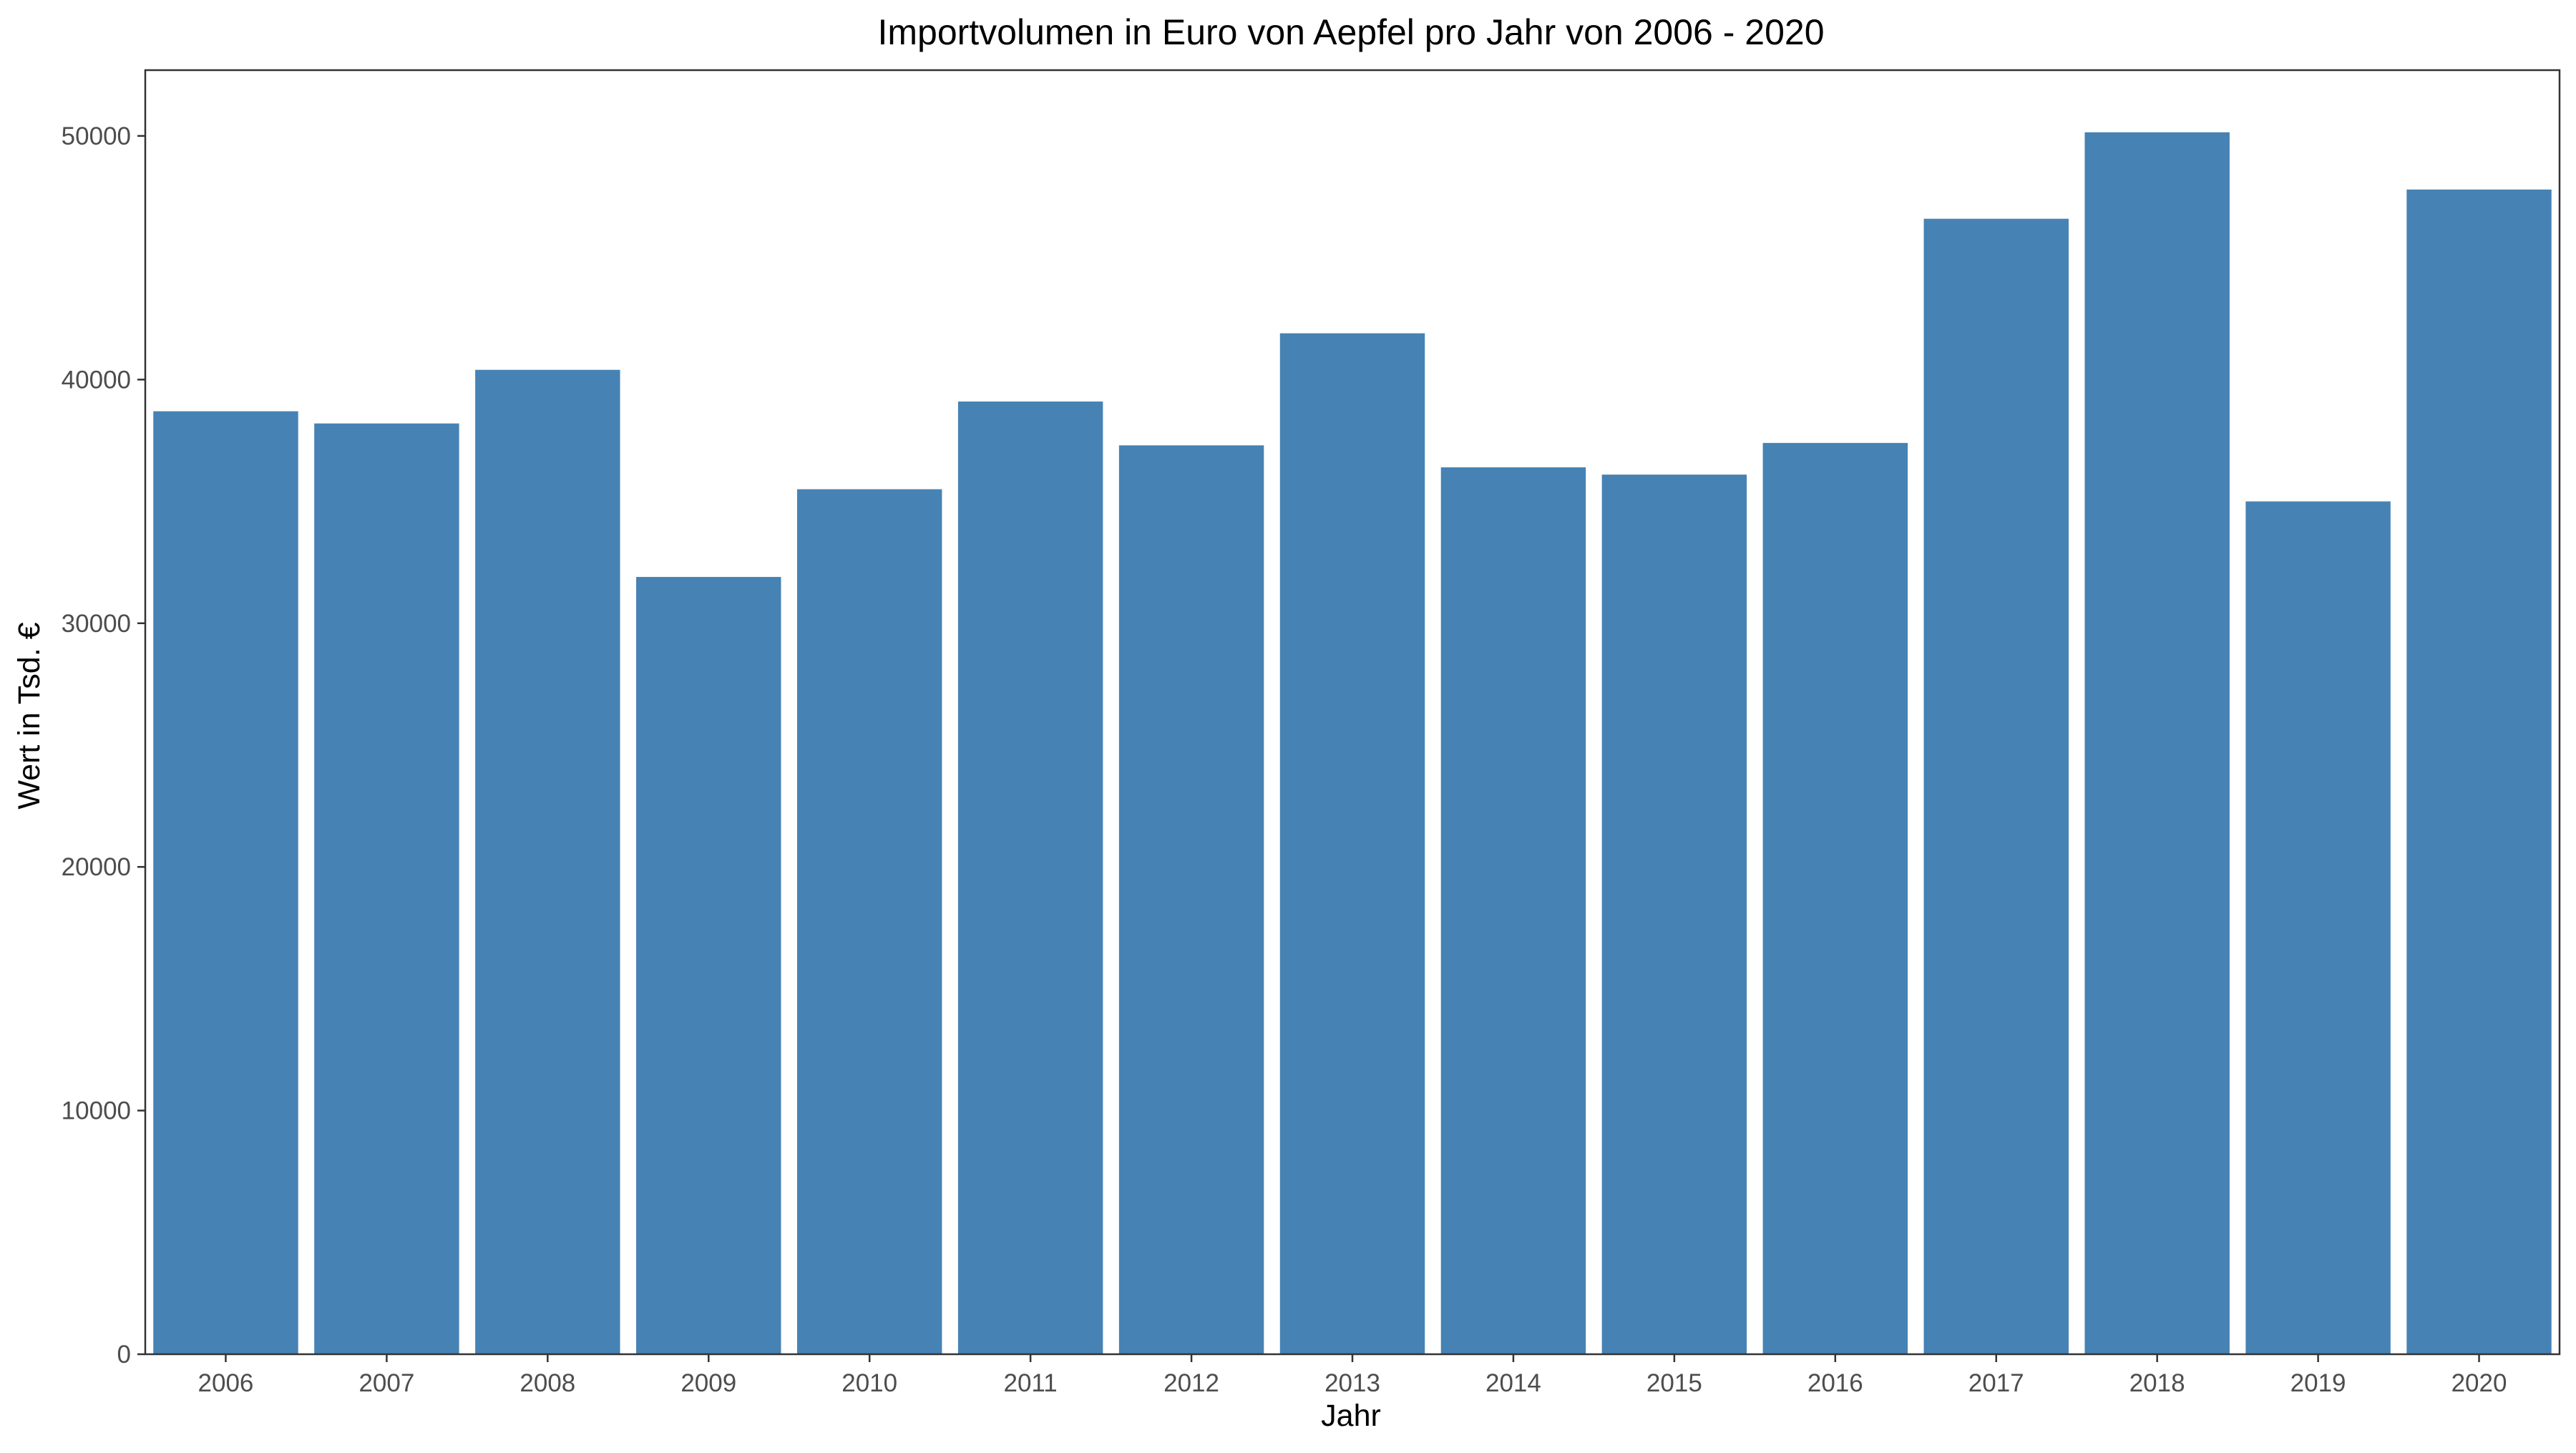  I want to click on bar-2014, so click(1513, 910).